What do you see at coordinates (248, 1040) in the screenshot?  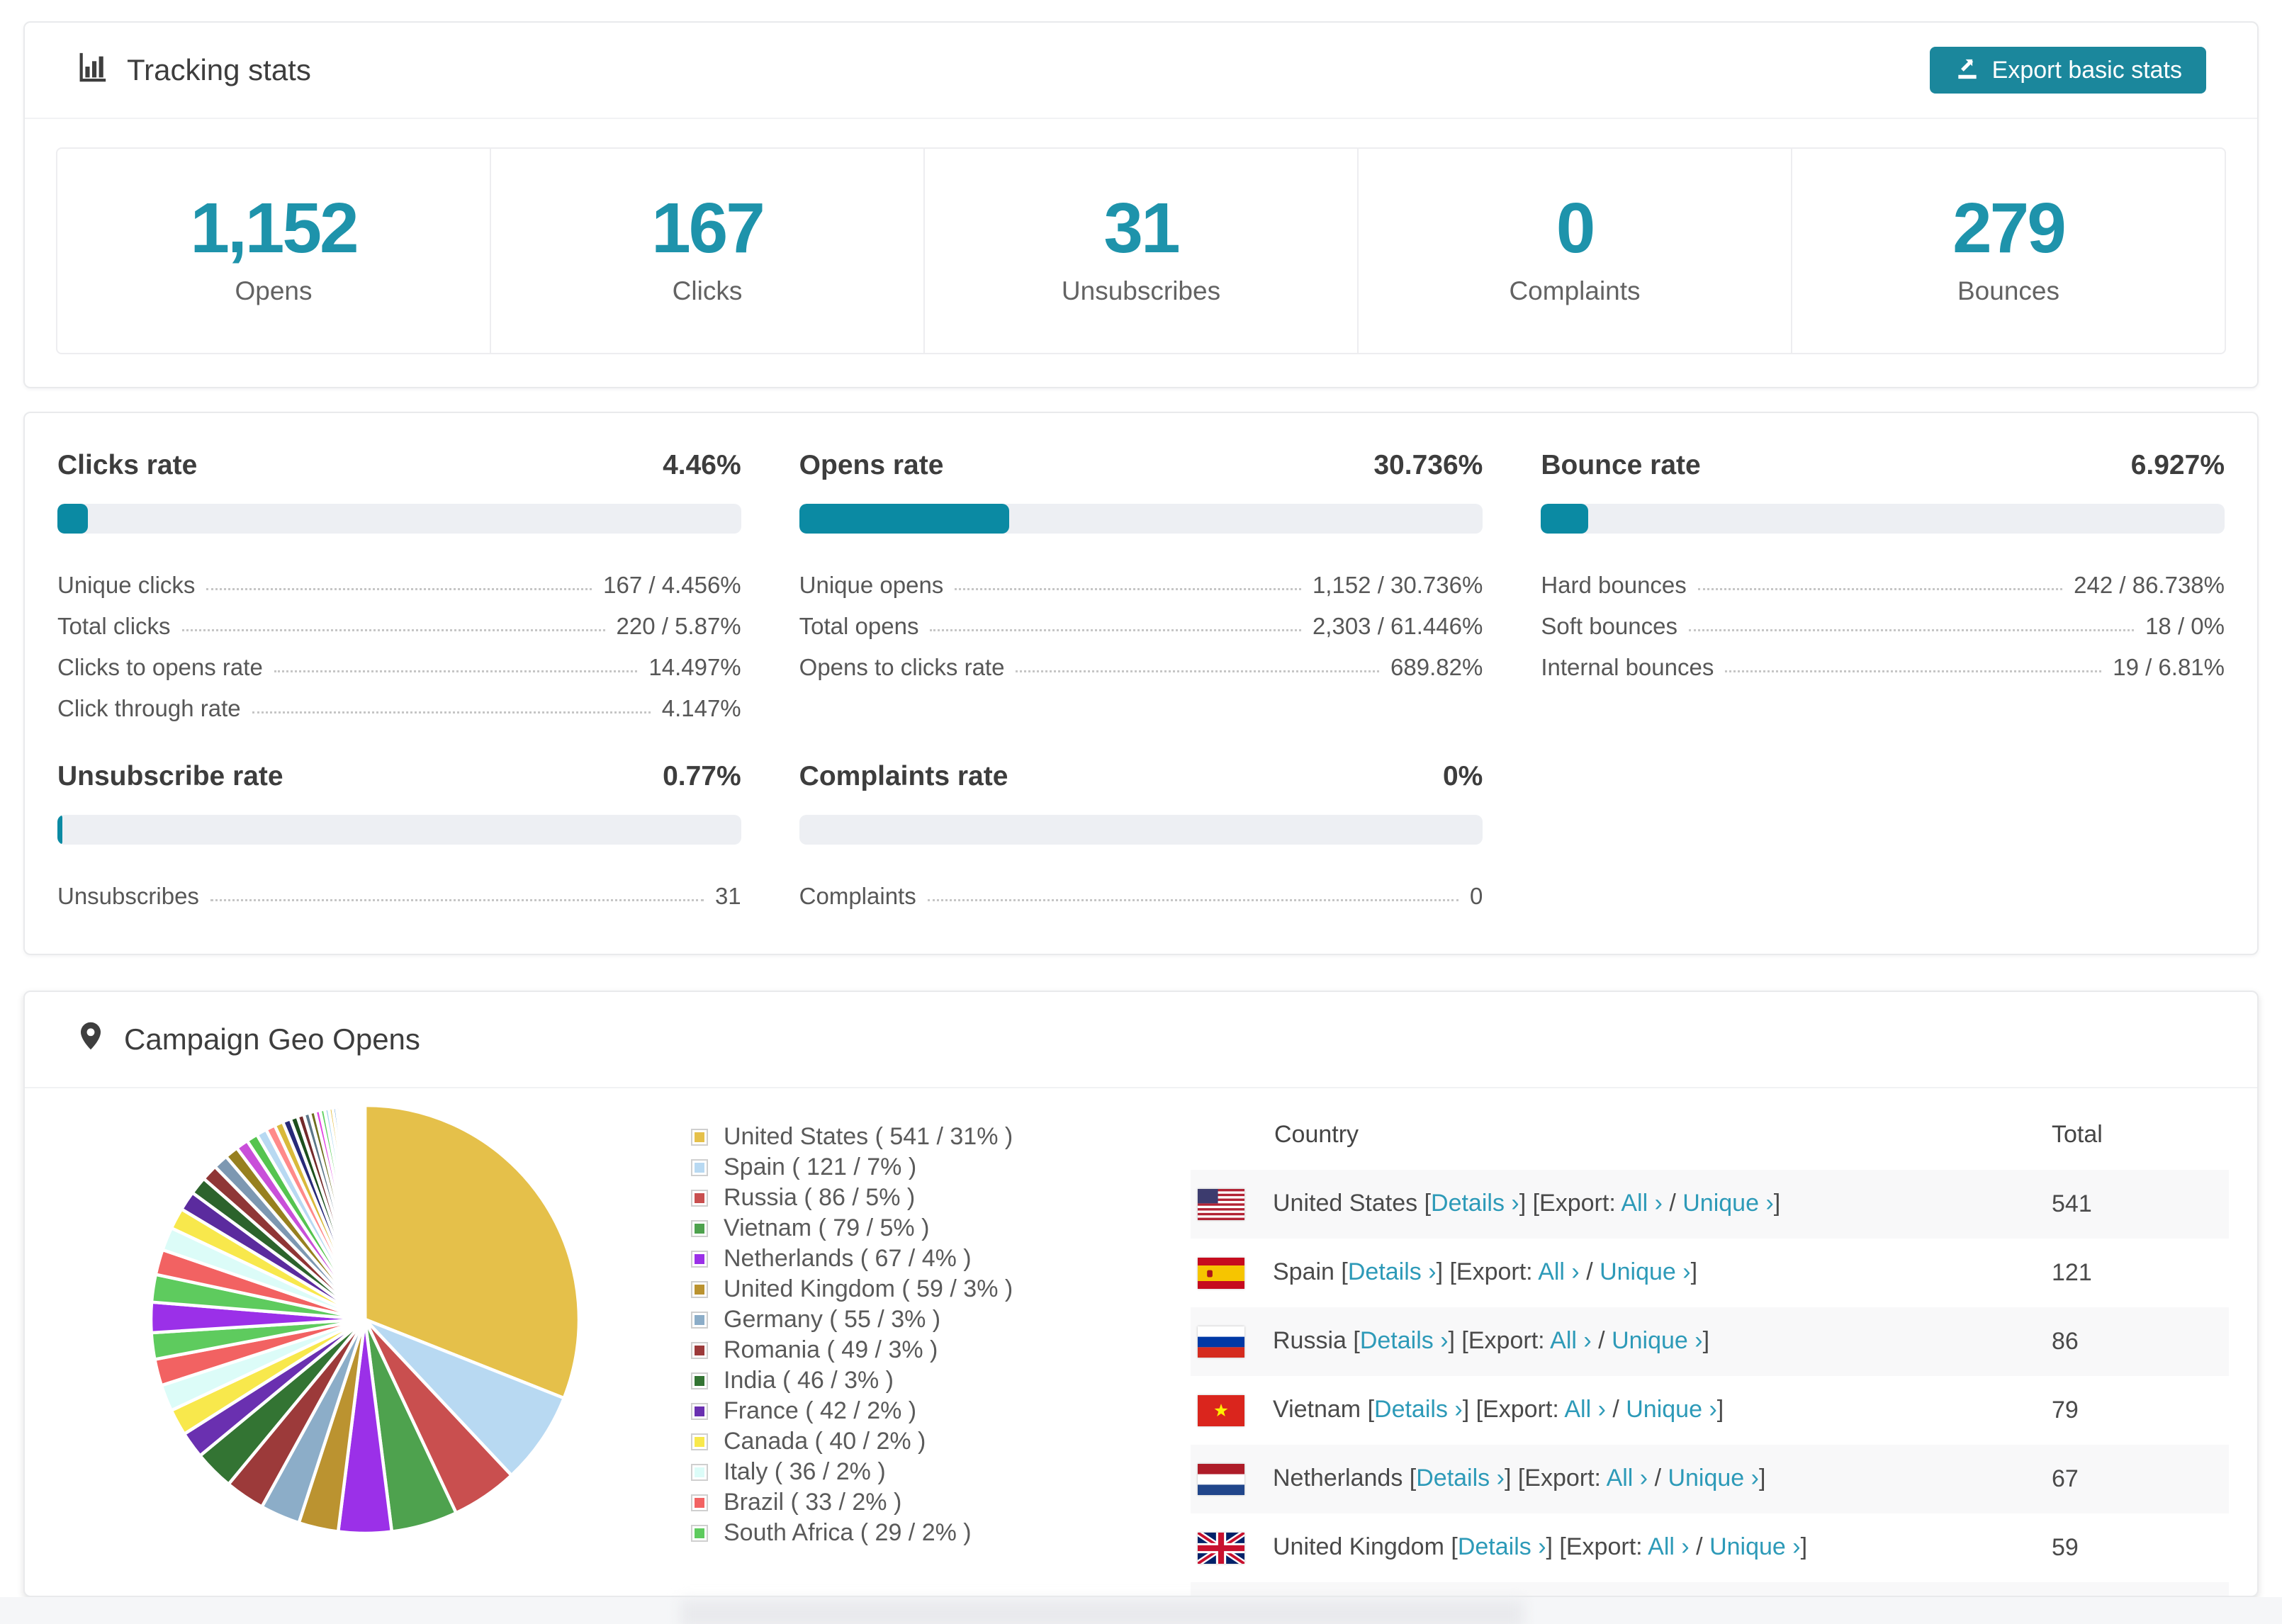 I see `geo-title-wrap: Campaign Geo Opens` at bounding box center [248, 1040].